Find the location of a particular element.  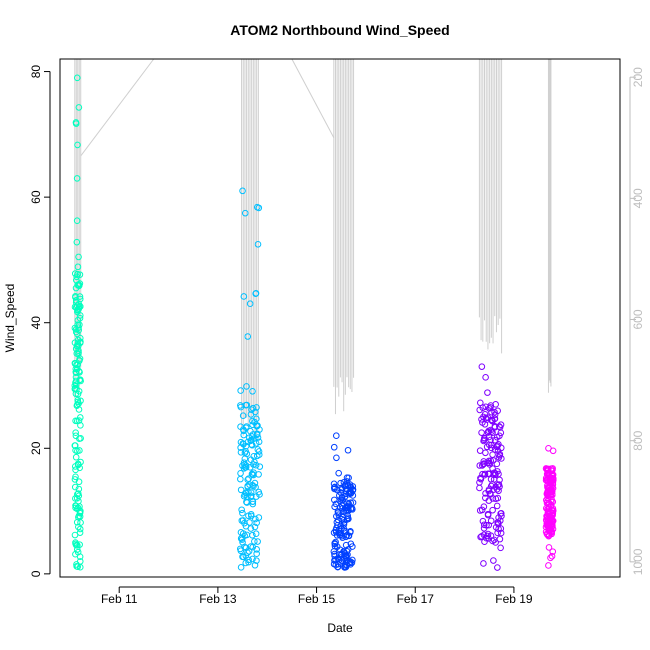

y-tick-label: 20 is located at coordinates (36, 448).